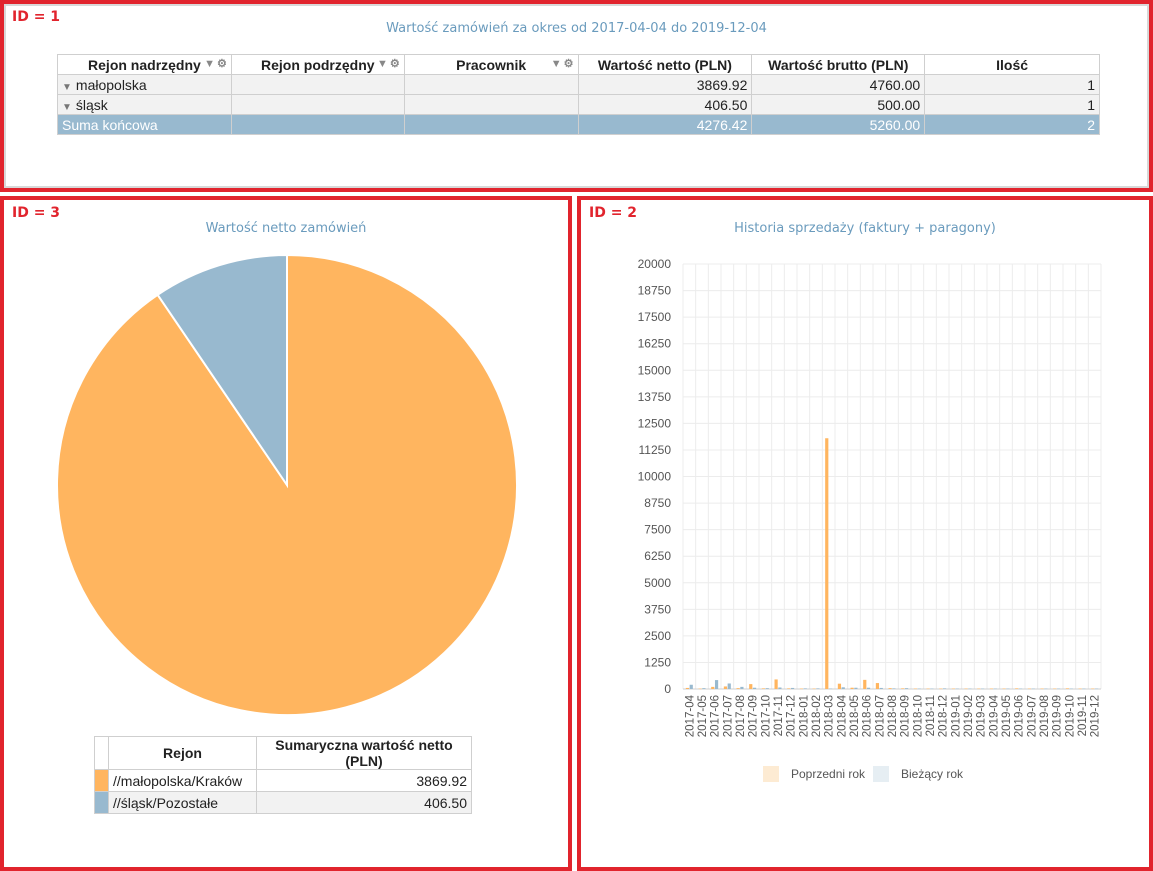 This screenshot has height=871, width=1153. Describe the element at coordinates (657, 556) in the screenshot. I see `y-tick-label: 6250` at that location.